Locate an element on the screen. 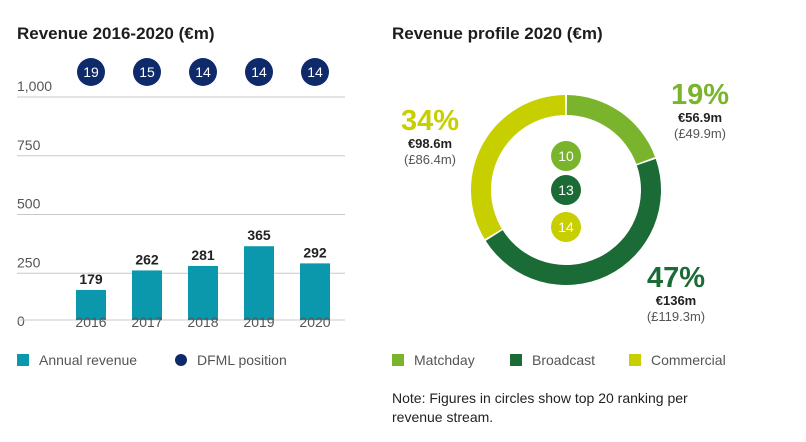 The width and height of the screenshot is (806, 442). donut-slice-matchday is located at coordinates (611, 129).